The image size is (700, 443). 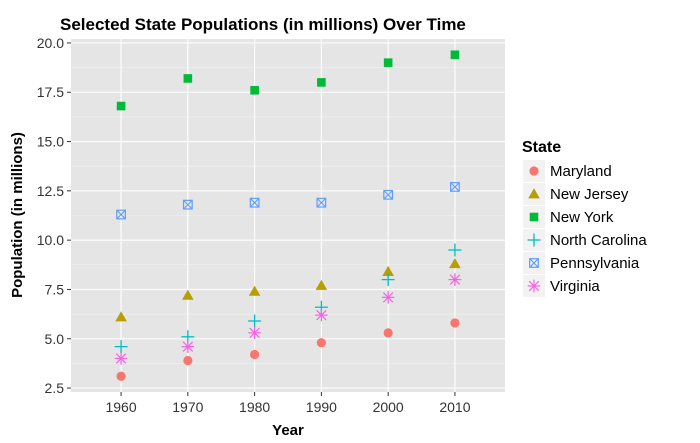 I want to click on legend-marker-new-jersey, so click(x=534, y=193).